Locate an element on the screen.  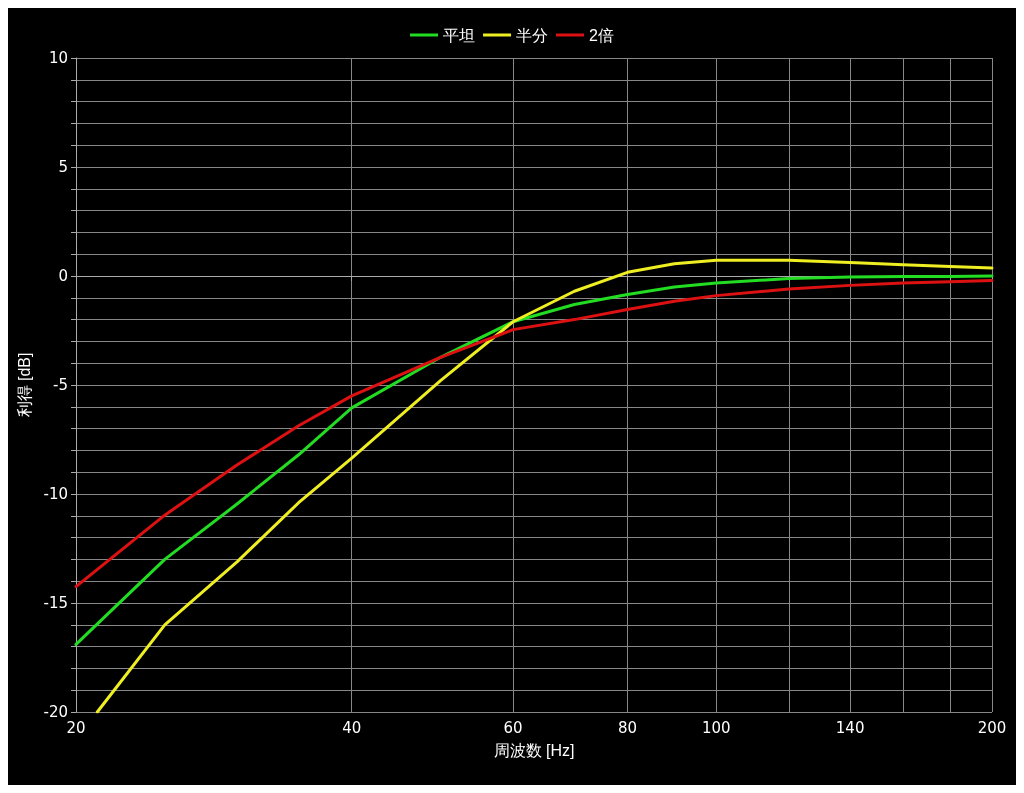
y-tick-label: -10 is located at coordinates (55, 494).